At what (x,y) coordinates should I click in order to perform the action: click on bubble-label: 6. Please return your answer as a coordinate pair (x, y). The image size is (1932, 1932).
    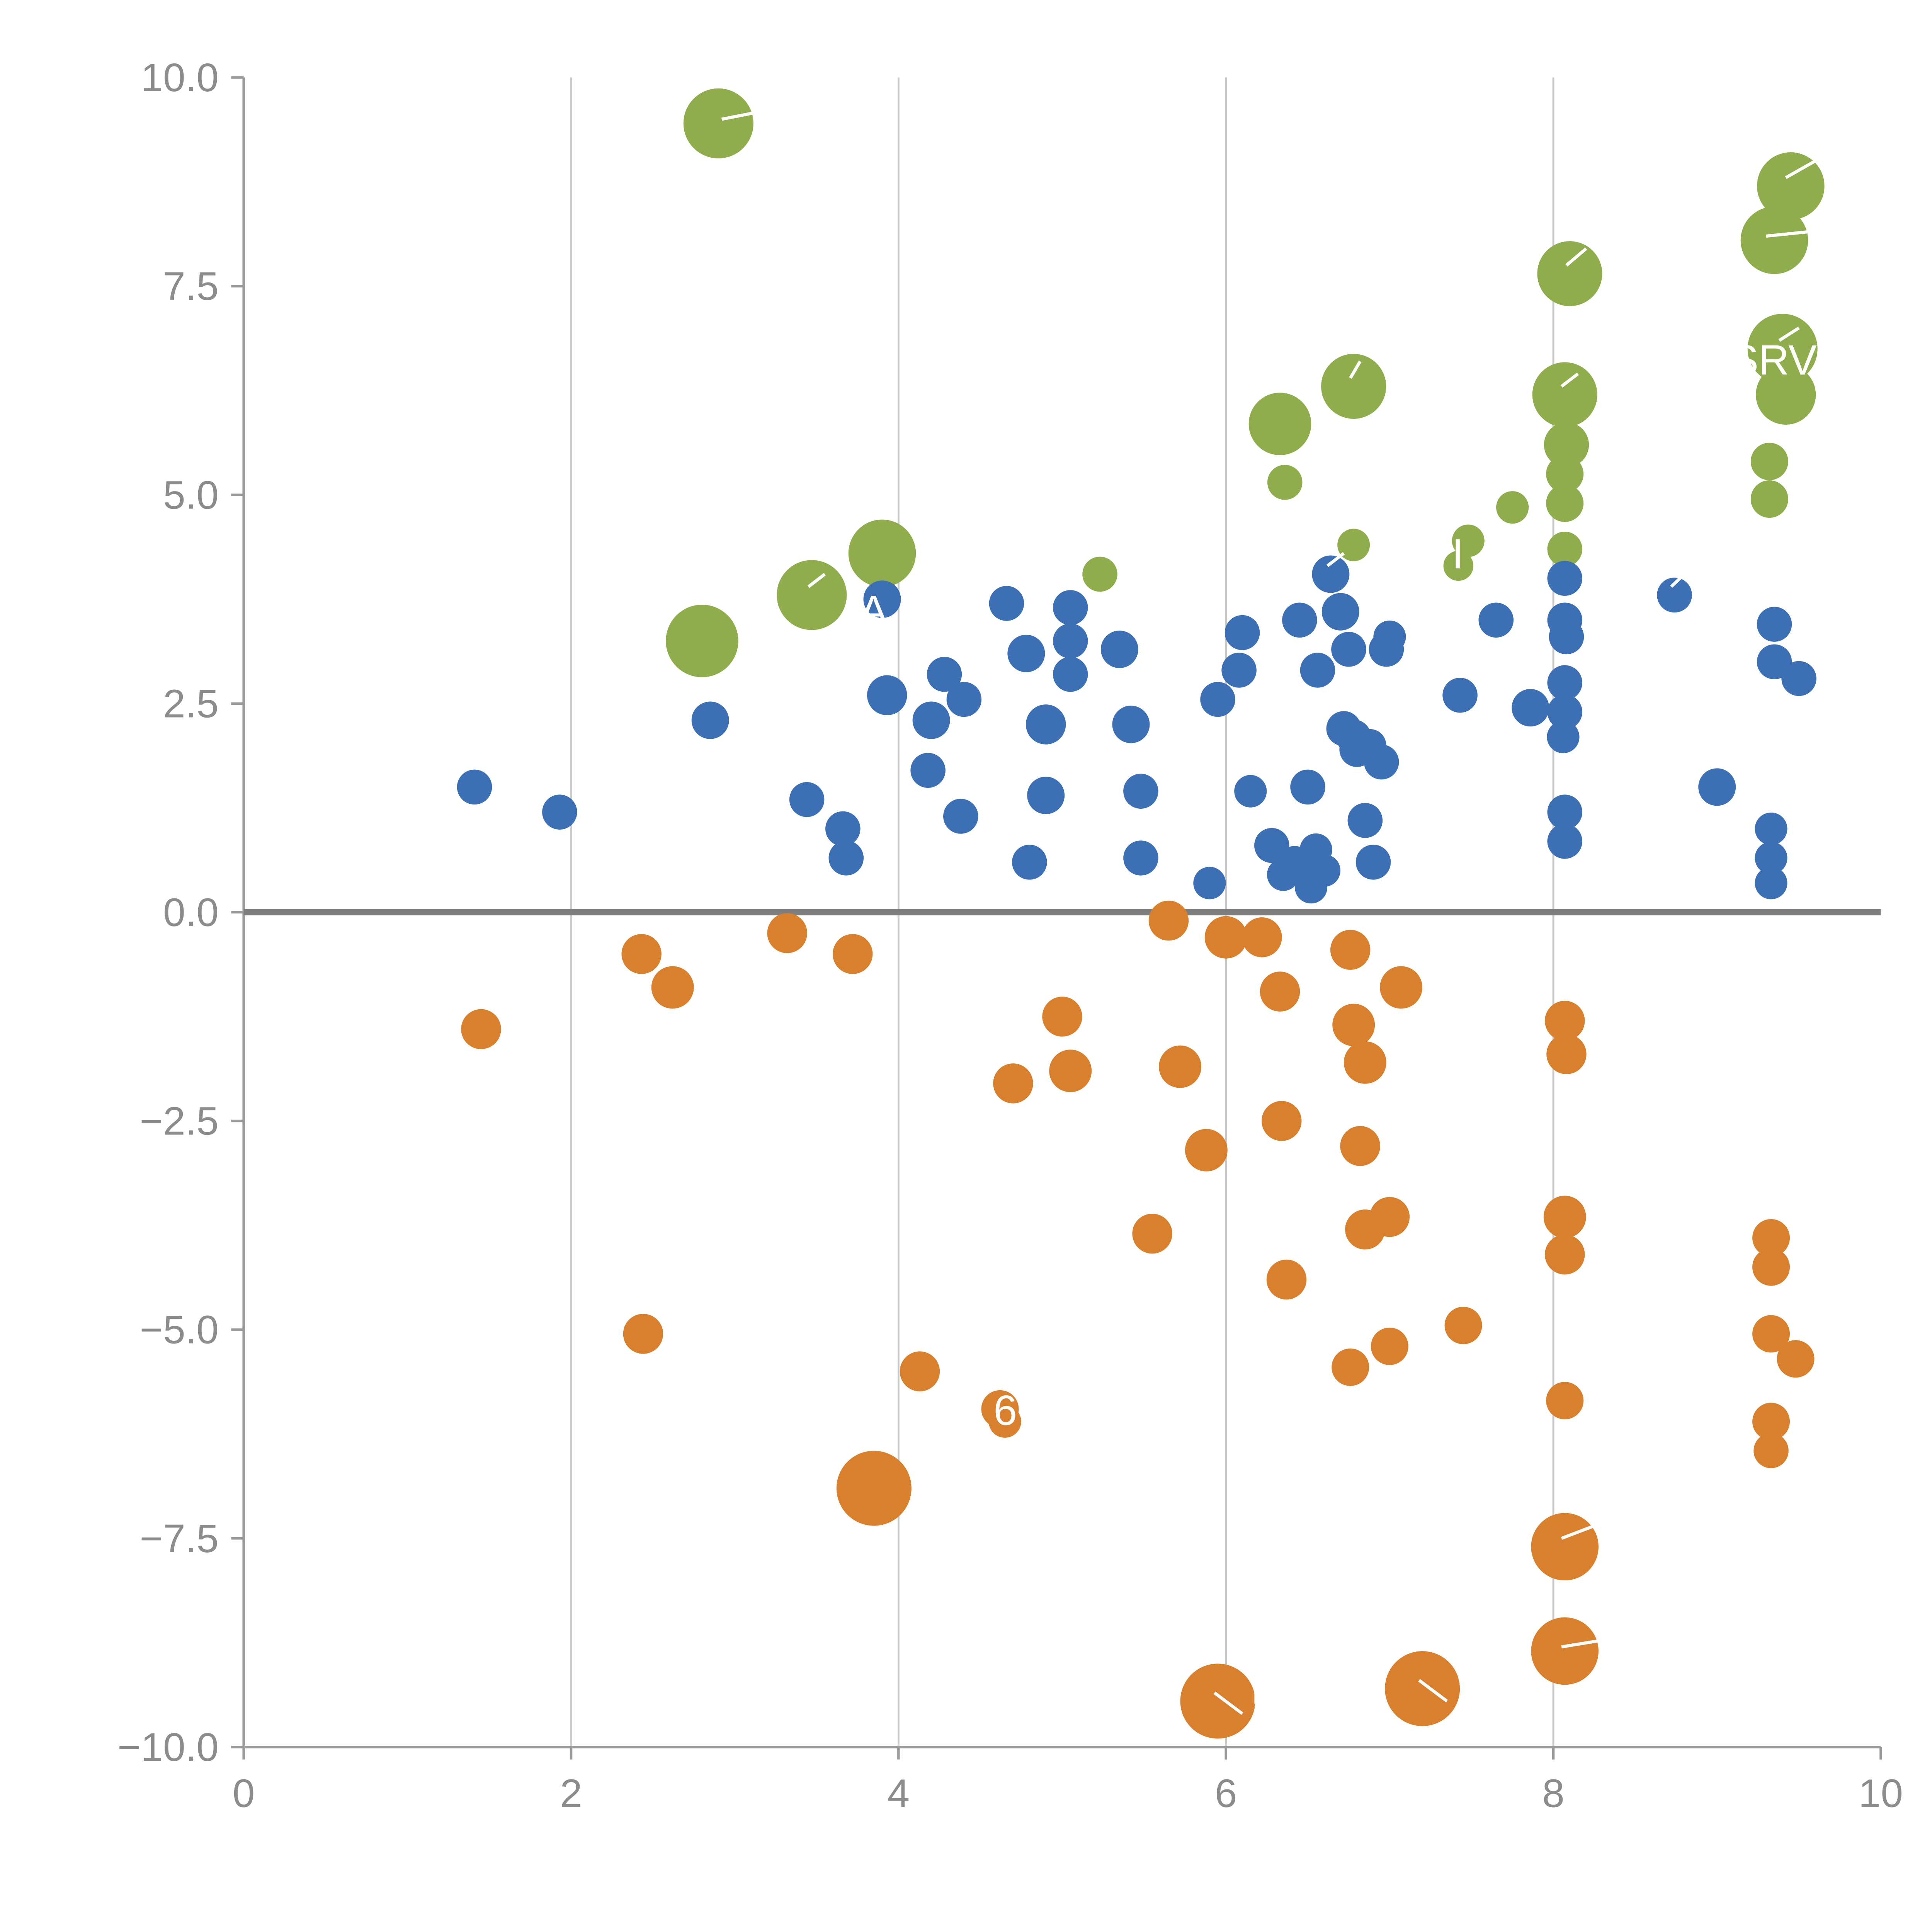
    Looking at the image, I should click on (1005, 1410).